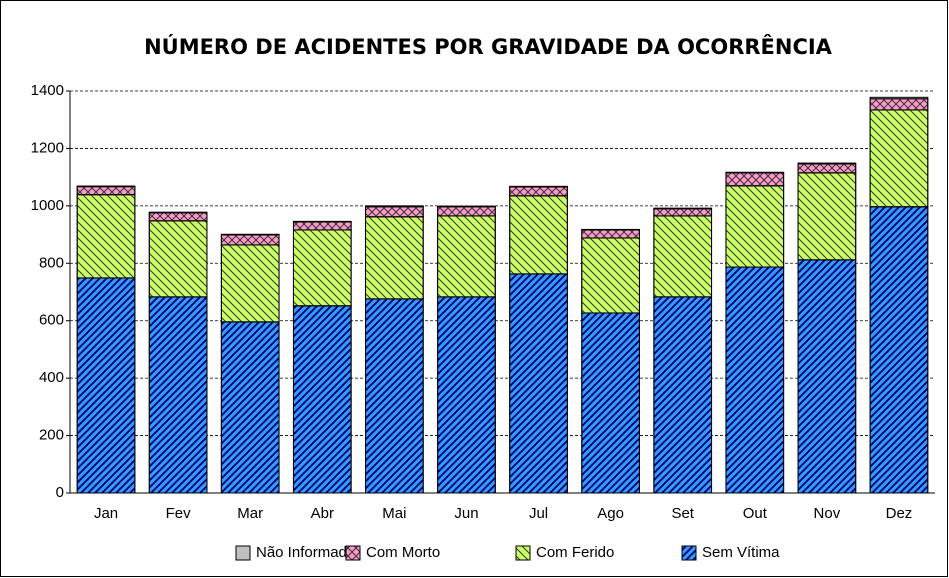  What do you see at coordinates (403, 552) in the screenshot?
I see `legend-label: Com Morto` at bounding box center [403, 552].